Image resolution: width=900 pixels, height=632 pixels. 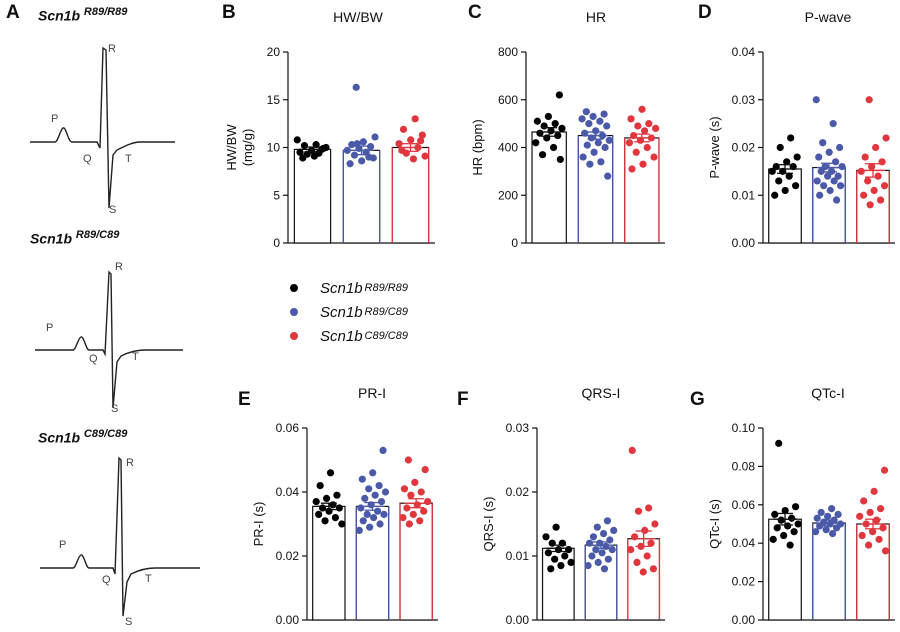 What do you see at coordinates (827, 393) in the screenshot?
I see `chart-g-title: QTc-I` at bounding box center [827, 393].